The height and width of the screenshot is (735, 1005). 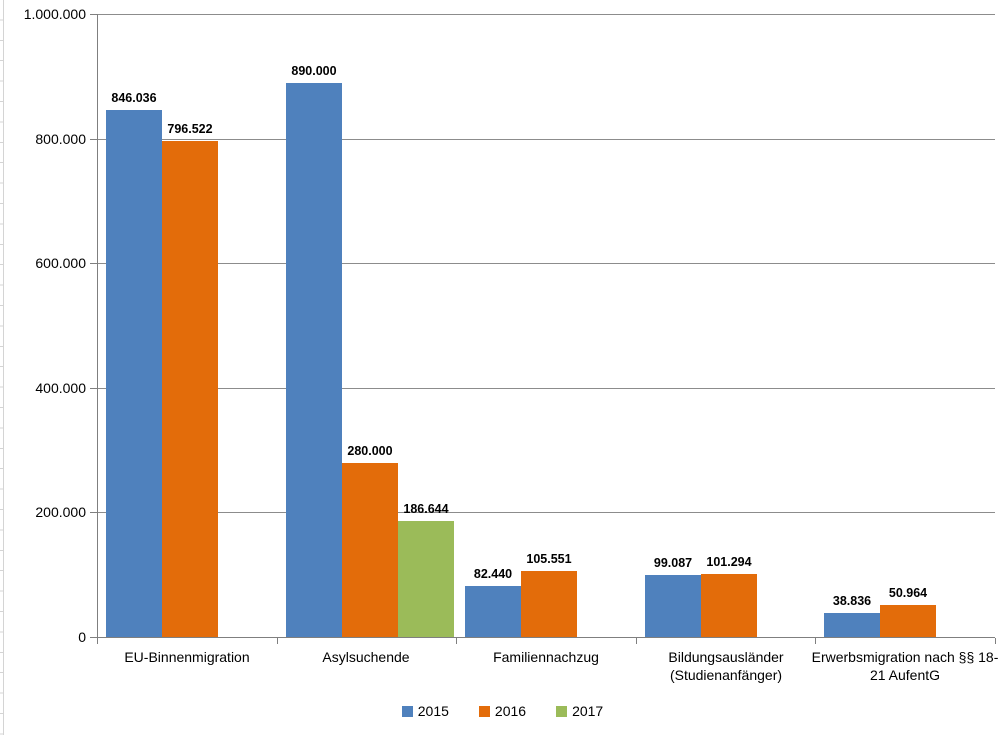 I want to click on bar-value-label: 82.440, so click(x=493, y=574).